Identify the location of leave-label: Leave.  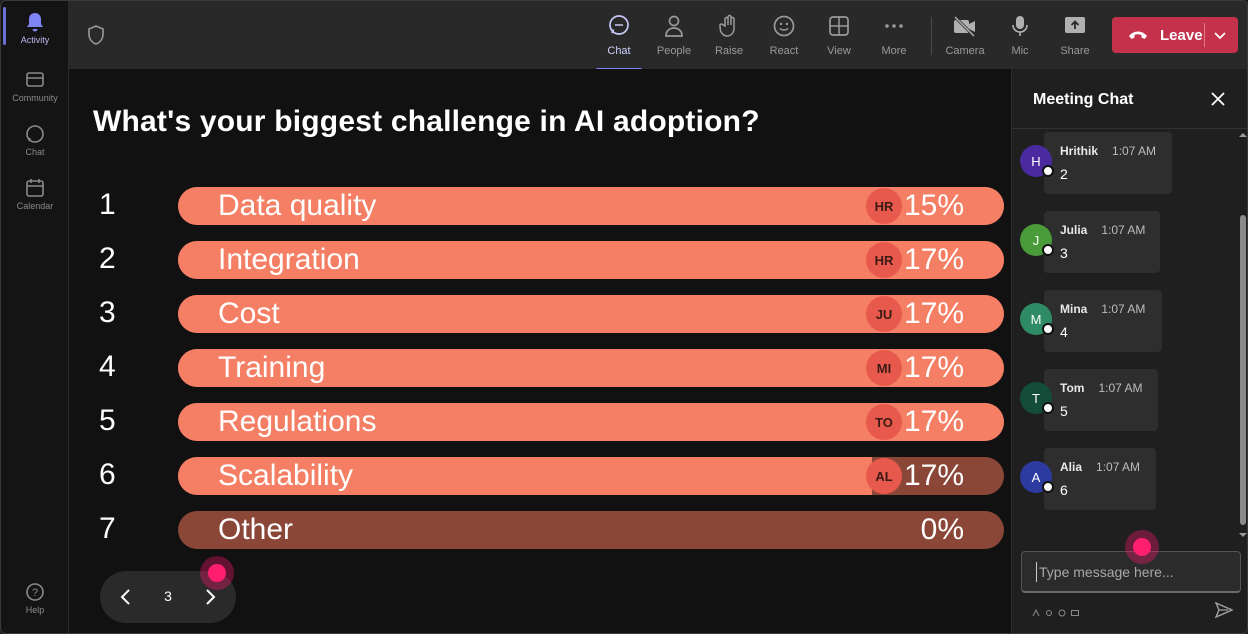
(1181, 35).